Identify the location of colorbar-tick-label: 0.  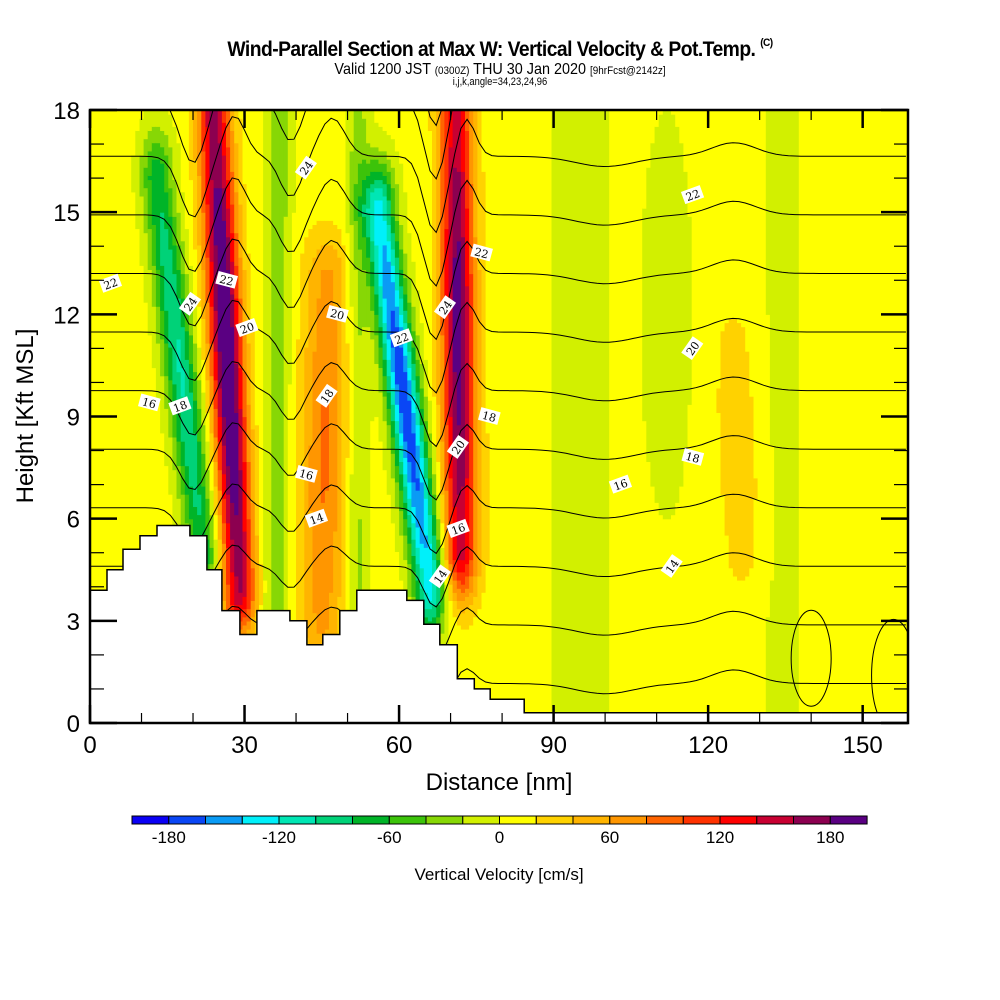
(499, 837).